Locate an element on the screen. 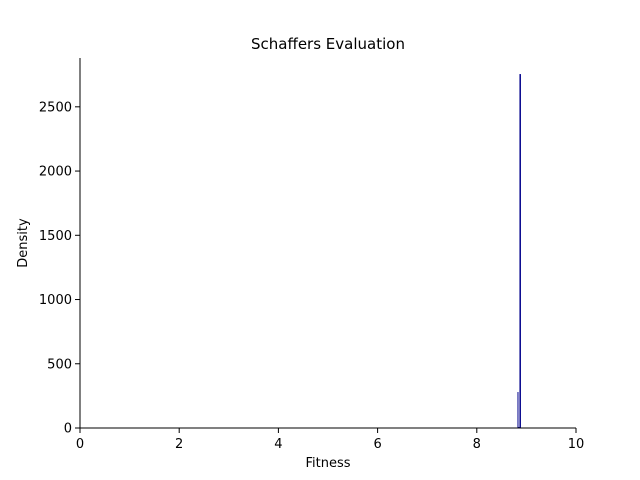  y-tick-label-4: 2000 is located at coordinates (55, 172).